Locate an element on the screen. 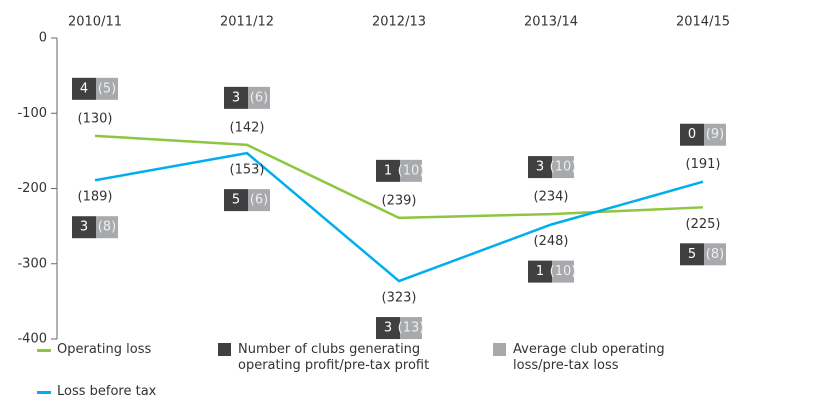 The image size is (826, 407). value-label: (130) is located at coordinates (95, 118).